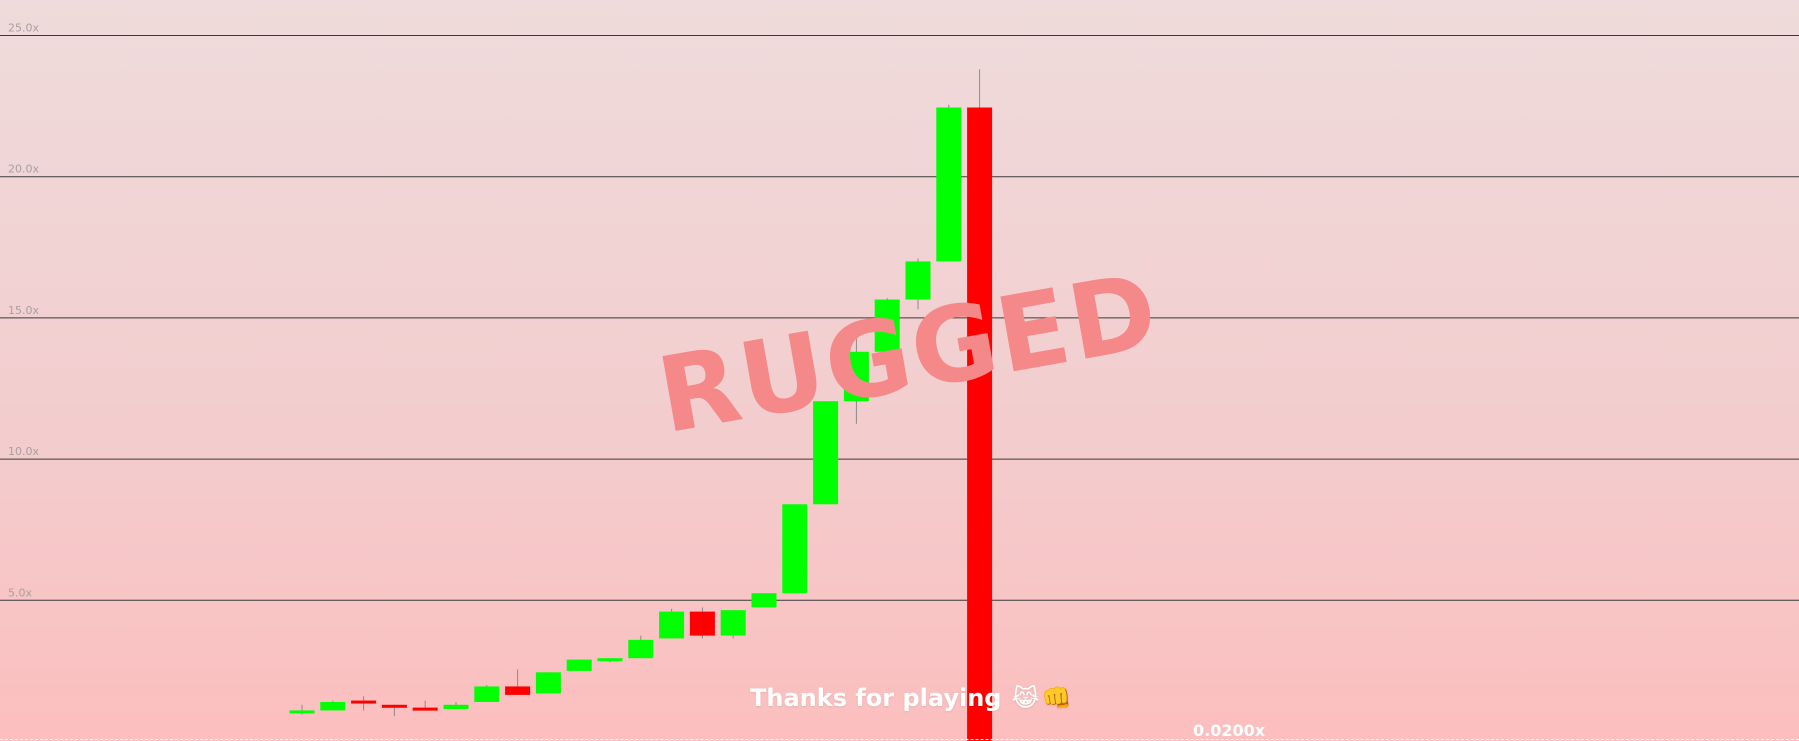 The width and height of the screenshot is (1799, 741). What do you see at coordinates (23, 451) in the screenshot?
I see `y-tick-label: 10.0x` at bounding box center [23, 451].